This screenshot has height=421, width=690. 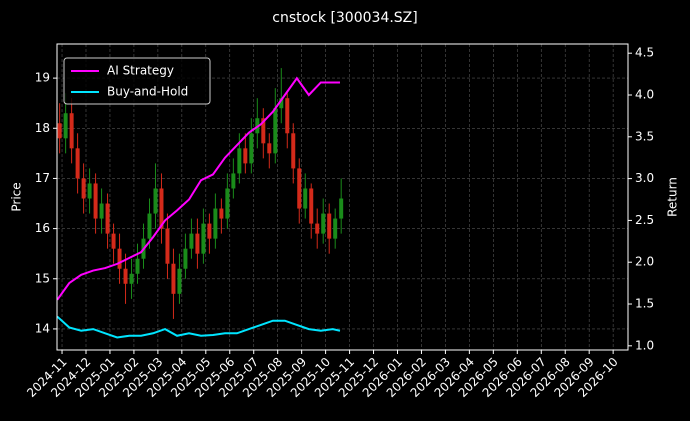 I want to click on chart-title: cnstock [300034.SZ], so click(x=344, y=18).